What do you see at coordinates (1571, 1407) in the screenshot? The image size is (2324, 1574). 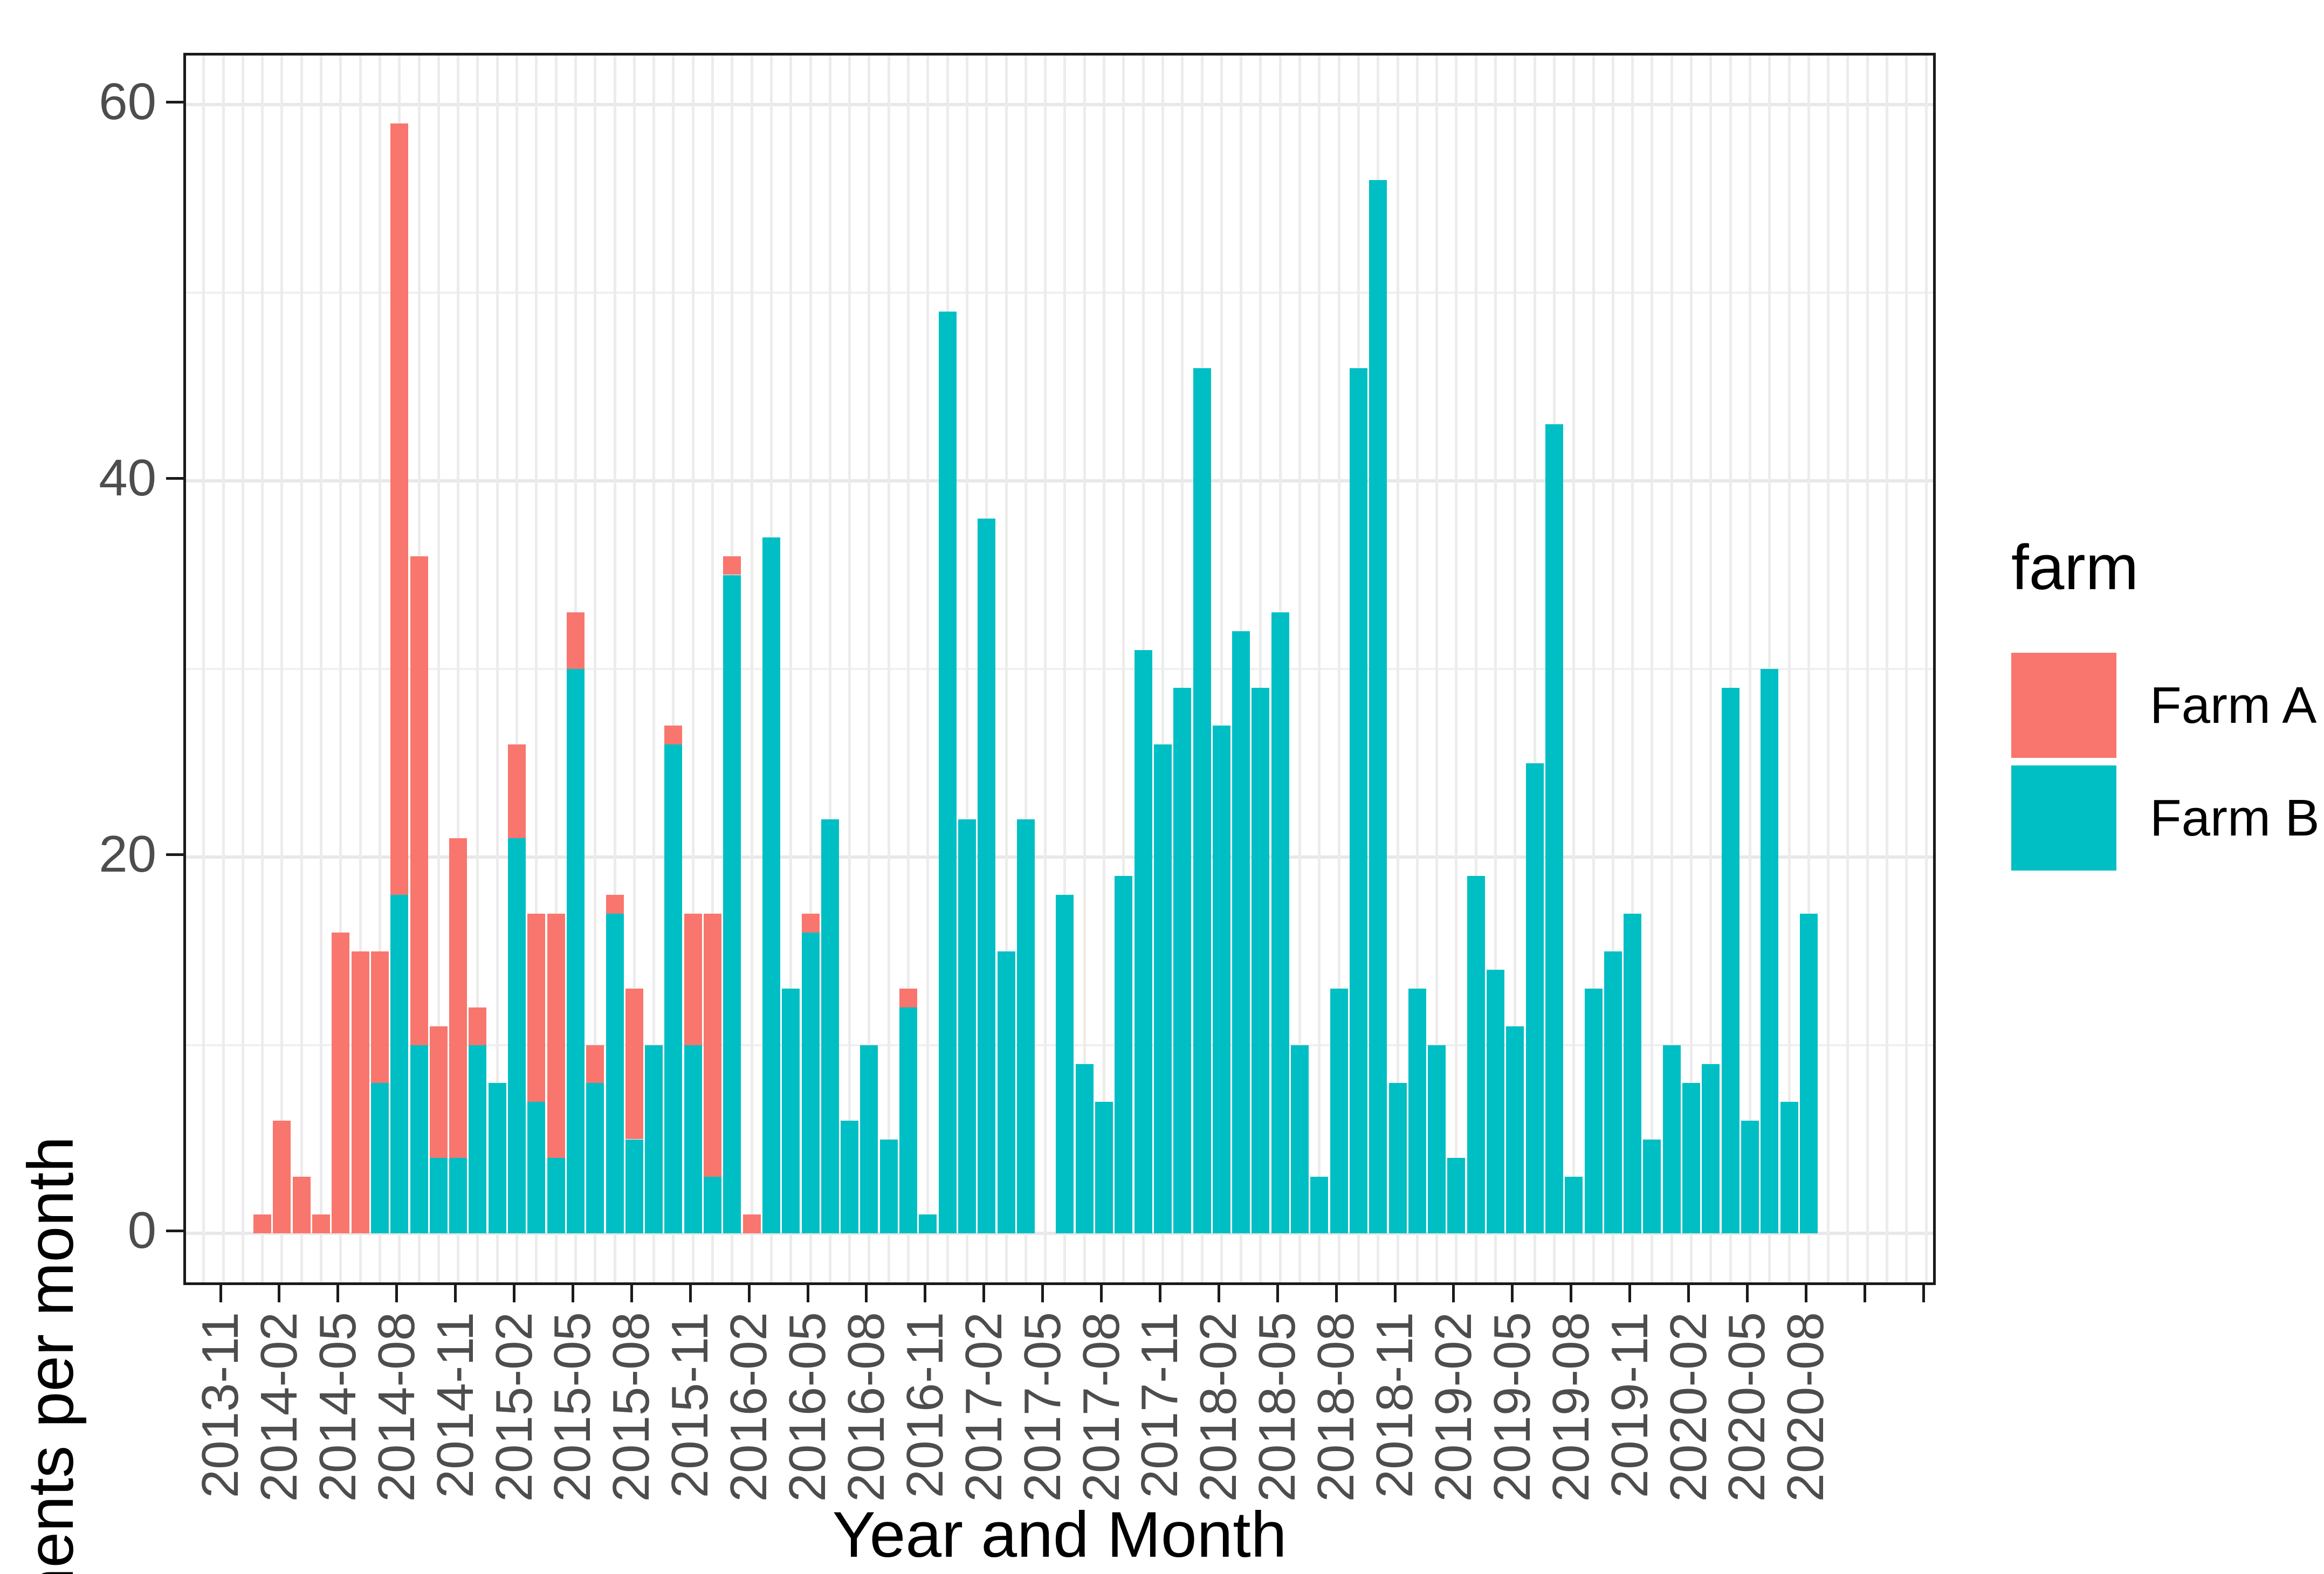 I see `x-tick-label: 2019-08` at bounding box center [1571, 1407].